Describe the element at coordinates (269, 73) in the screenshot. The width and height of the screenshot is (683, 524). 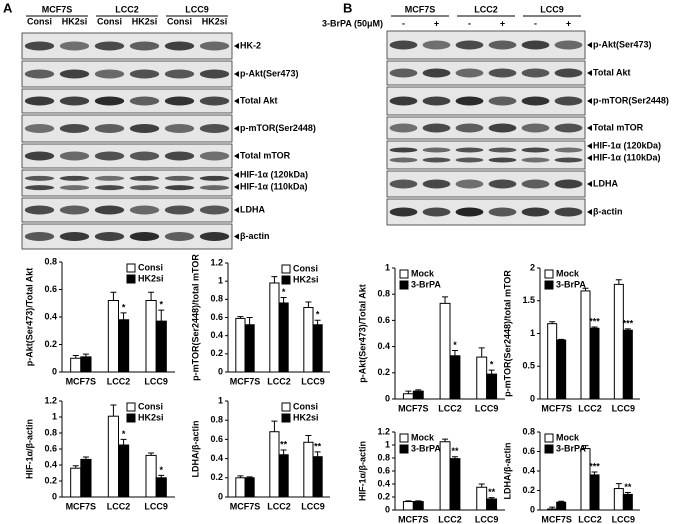
I see `row-label: p-Akt(Ser473)` at that location.